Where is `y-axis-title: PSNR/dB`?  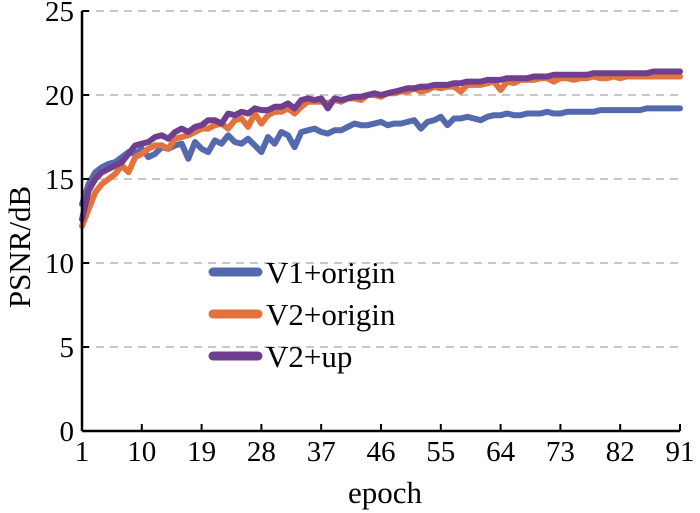
y-axis-title: PSNR/dB is located at coordinates (19, 247).